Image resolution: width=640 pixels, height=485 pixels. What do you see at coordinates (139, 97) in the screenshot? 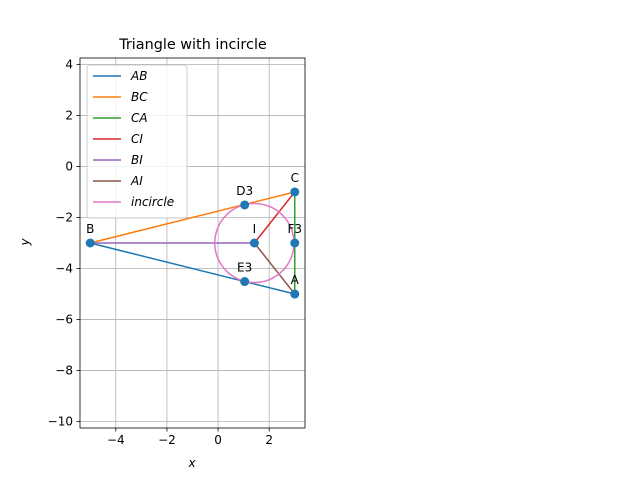
I see `legend-label-BC: BC` at bounding box center [139, 97].